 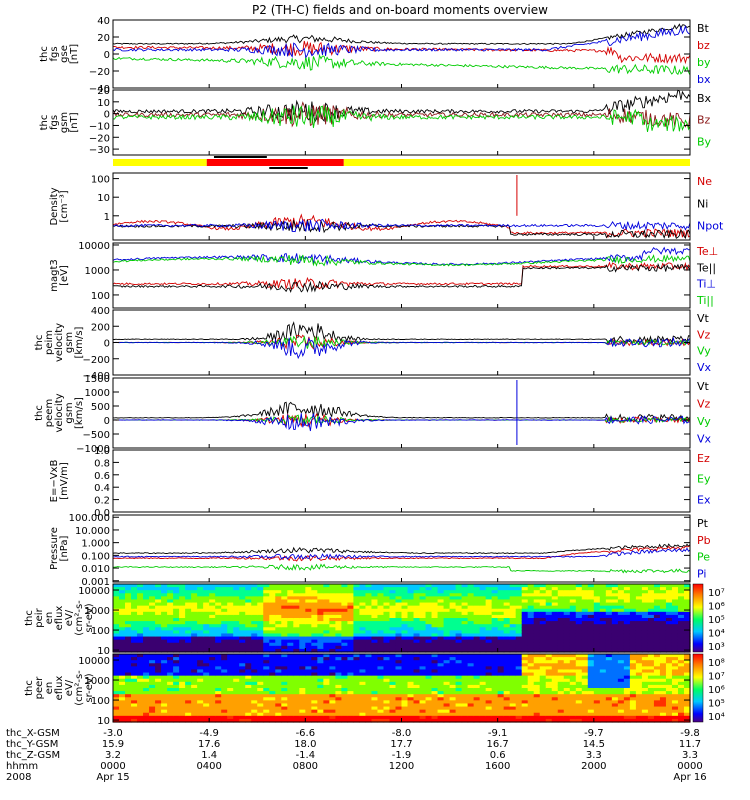 I want to click on y-axis-label: [km/s], so click(x=79, y=413).